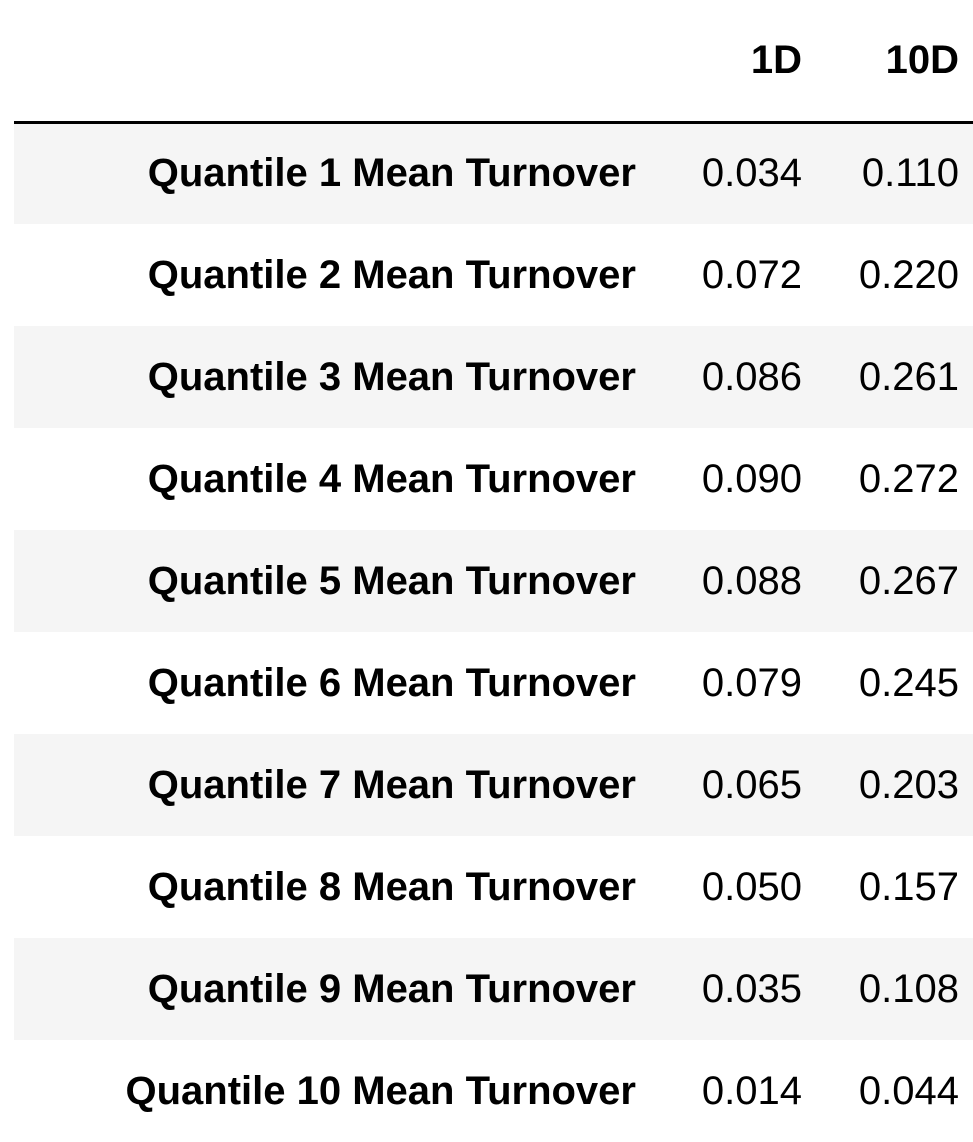 The height and width of the screenshot is (1142, 973). I want to click on table-row: Quantile 4 Mean Turnover 0.090 0.272, so click(493, 479).